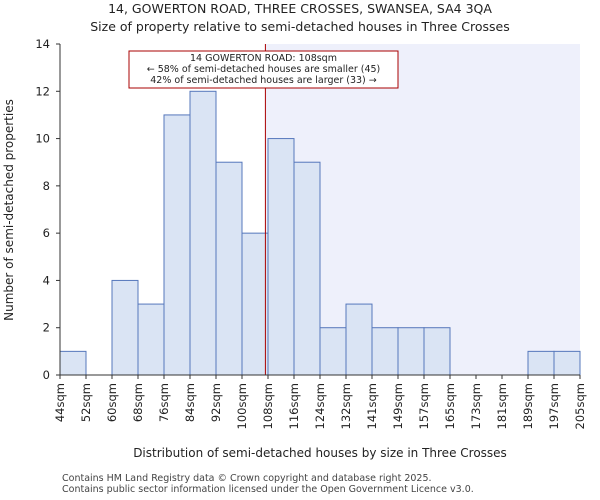 The image size is (600, 500). I want to click on x-tick-label: 60sqm, so click(112, 402).